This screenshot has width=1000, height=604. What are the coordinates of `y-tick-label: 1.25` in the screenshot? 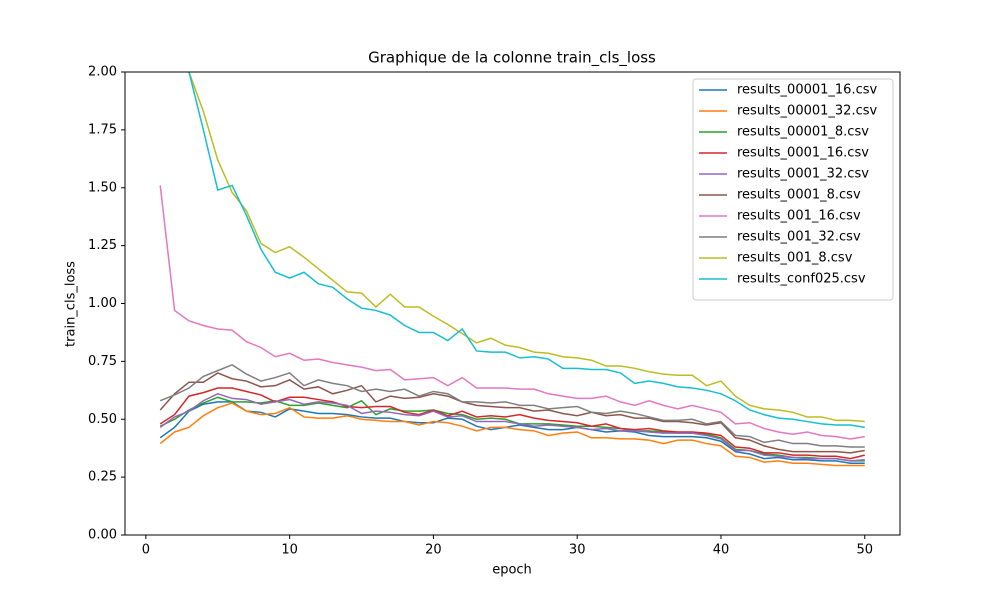 It's located at (102, 245).